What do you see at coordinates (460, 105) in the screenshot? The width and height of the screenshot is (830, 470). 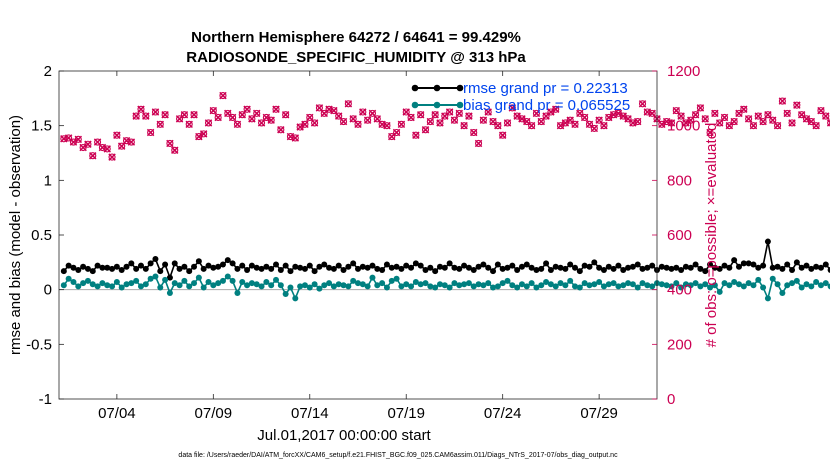 I see `legend-bias-marker-right` at bounding box center [460, 105].